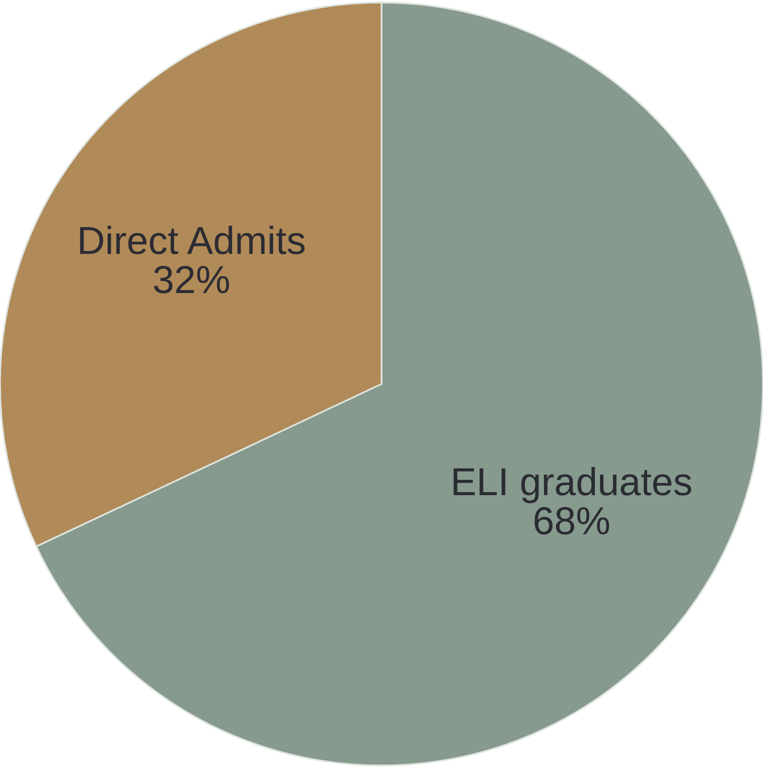 This screenshot has width=763, height=768. Describe the element at coordinates (572, 521) in the screenshot. I see `data-label: 68%` at that location.